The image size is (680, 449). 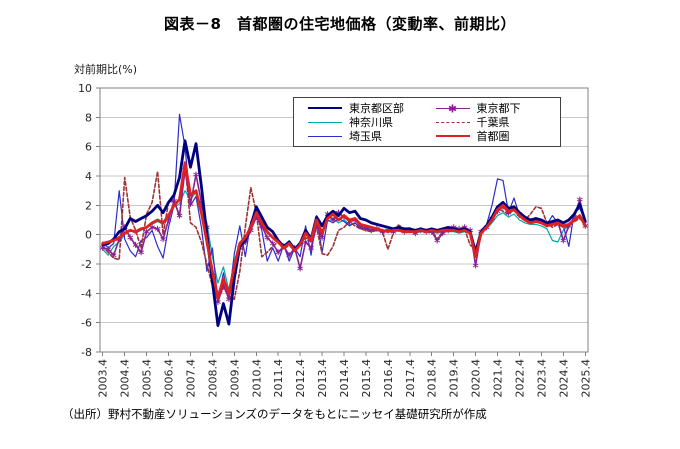 What do you see at coordinates (410, 378) in the screenshot?
I see `svg-text: 2017.4` at bounding box center [410, 378].